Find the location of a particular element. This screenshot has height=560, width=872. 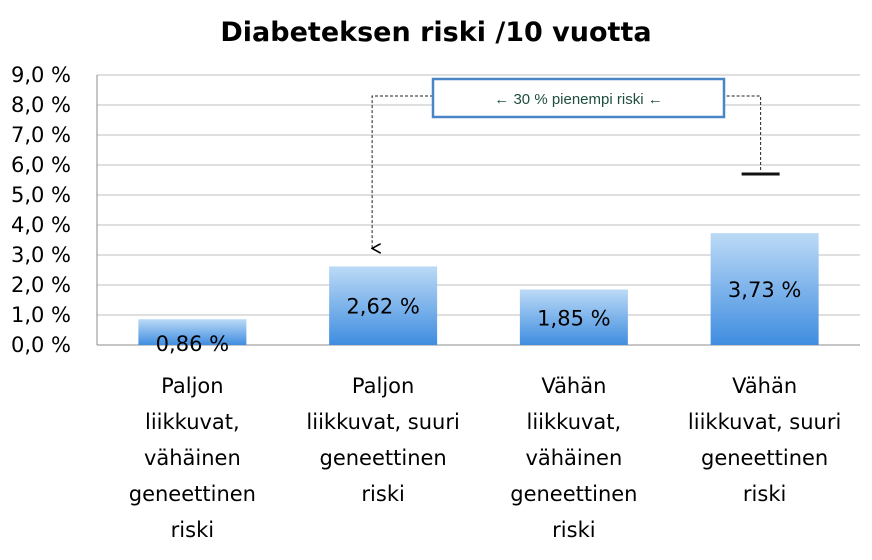

y-tick-label: 0,0 % is located at coordinates (41, 345).